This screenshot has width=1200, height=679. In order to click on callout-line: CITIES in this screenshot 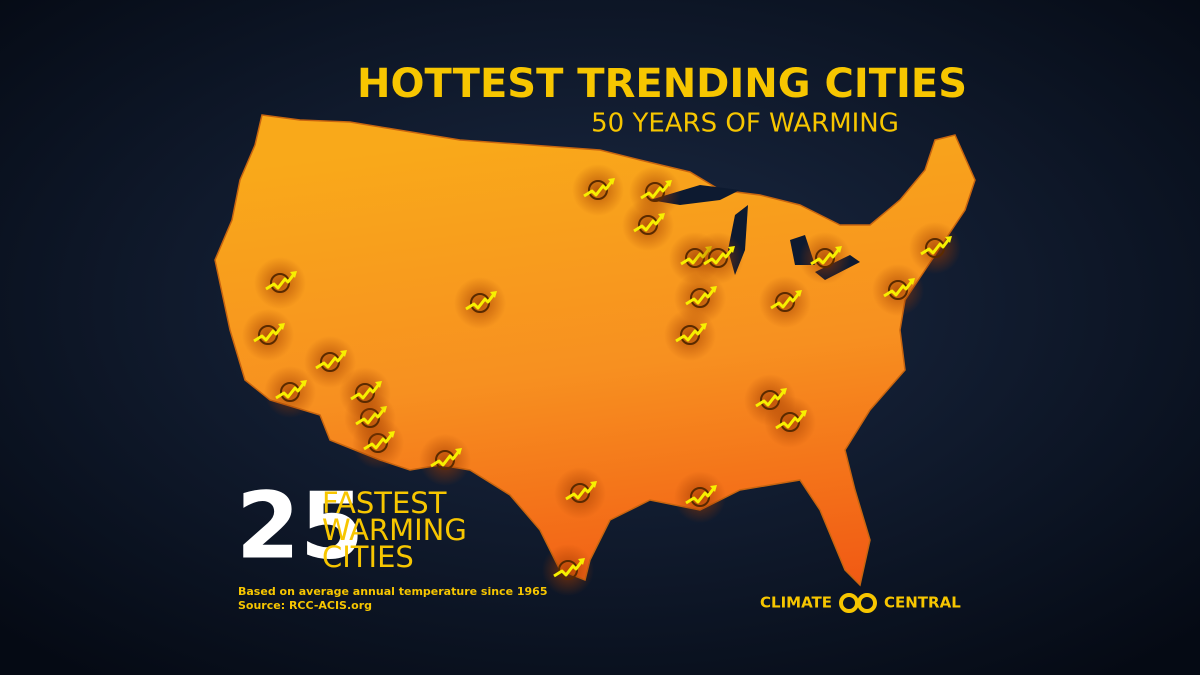, I will do `click(368, 557)`.